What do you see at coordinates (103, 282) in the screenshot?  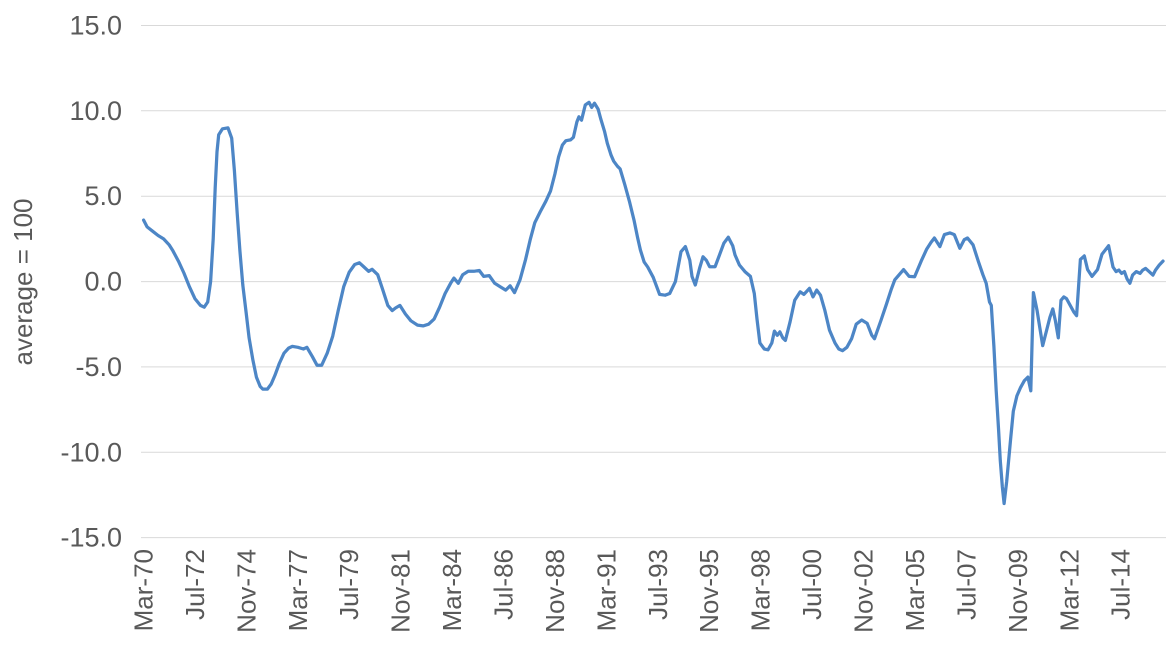 I see `y-tick-label: 0.0` at bounding box center [103, 282].